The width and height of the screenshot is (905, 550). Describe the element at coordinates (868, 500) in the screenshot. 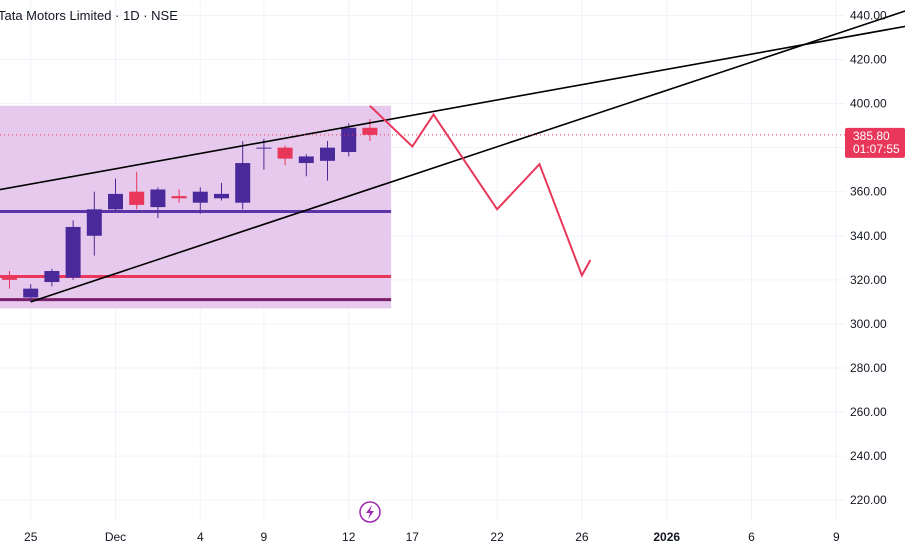

I see `y-tick-label-11: 220.00` at that location.